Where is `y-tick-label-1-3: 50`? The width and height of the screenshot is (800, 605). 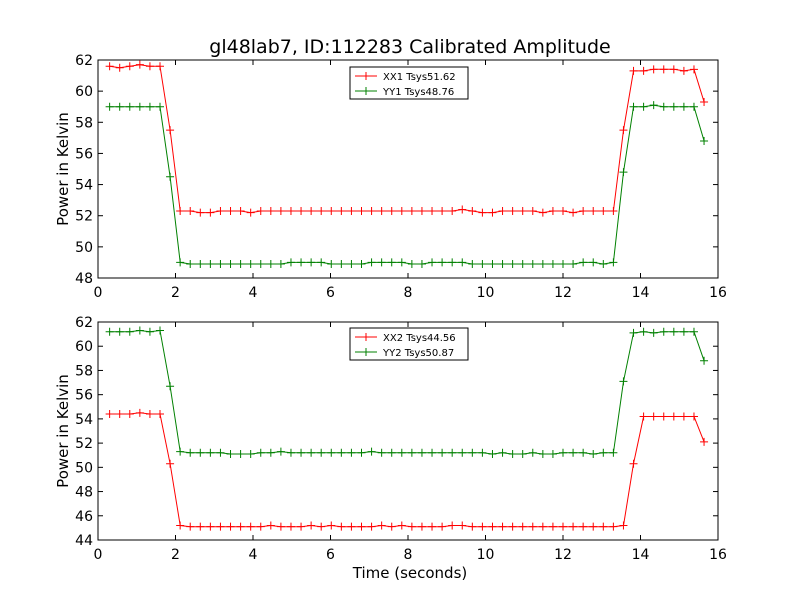 y-tick-label-1-3: 50 is located at coordinates (84, 468).